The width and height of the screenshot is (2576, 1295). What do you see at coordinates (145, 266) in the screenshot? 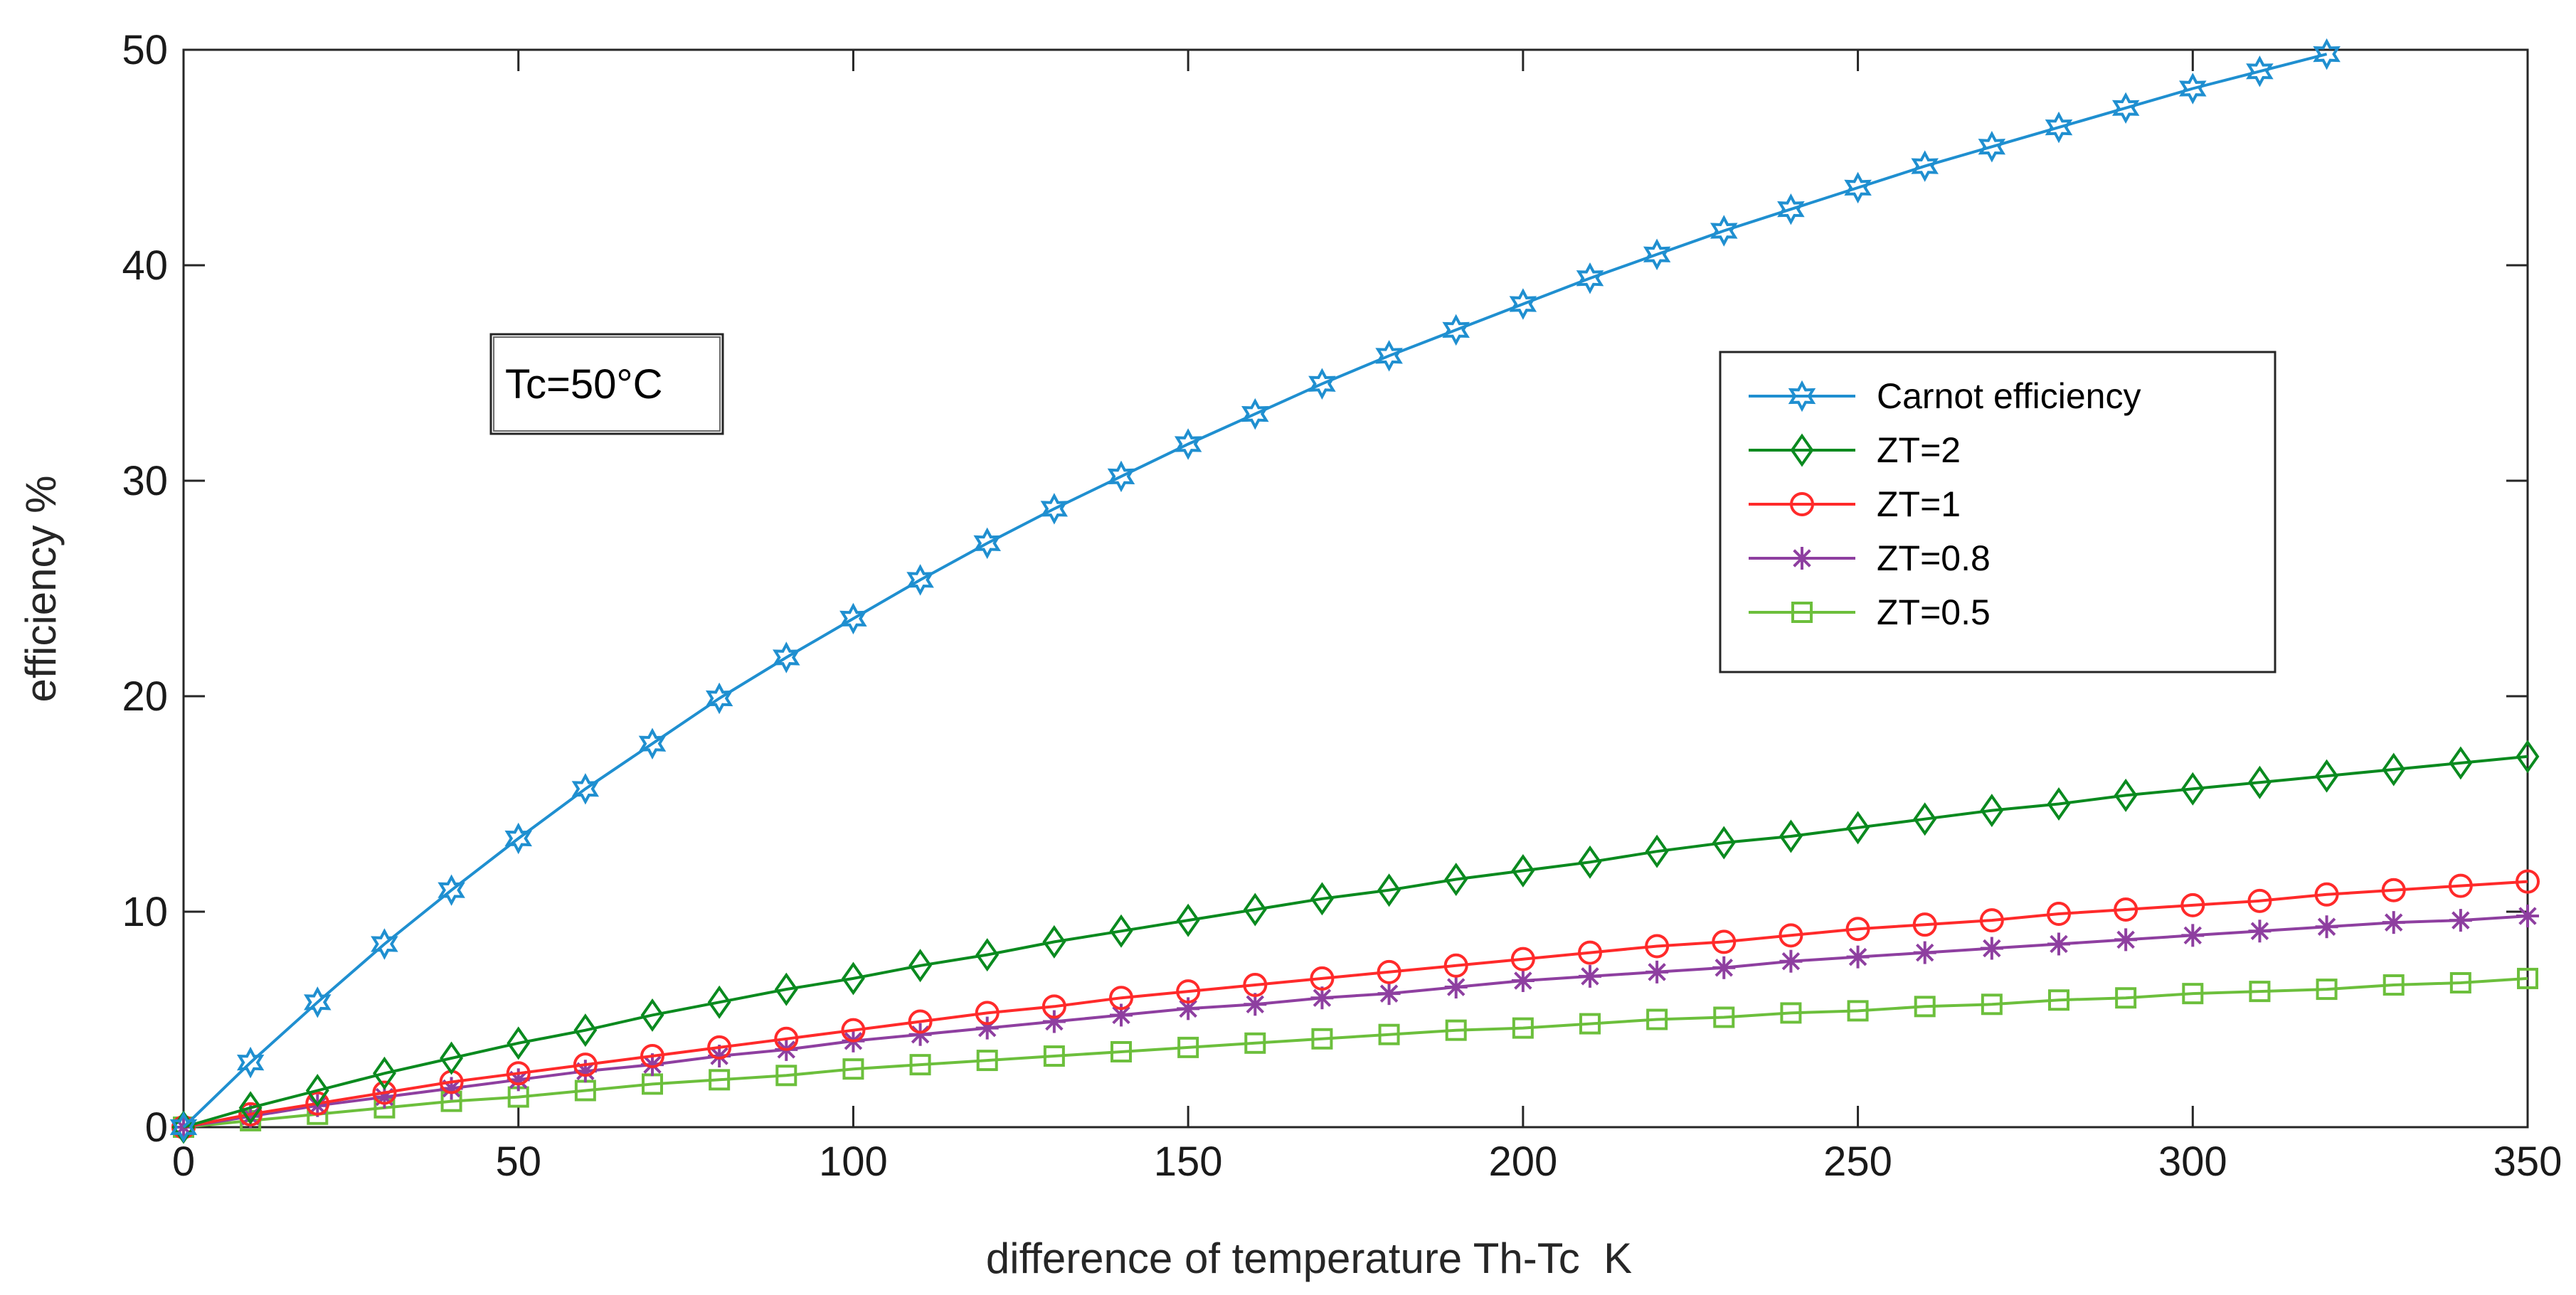
I see `y-tick-label: 40` at bounding box center [145, 266].